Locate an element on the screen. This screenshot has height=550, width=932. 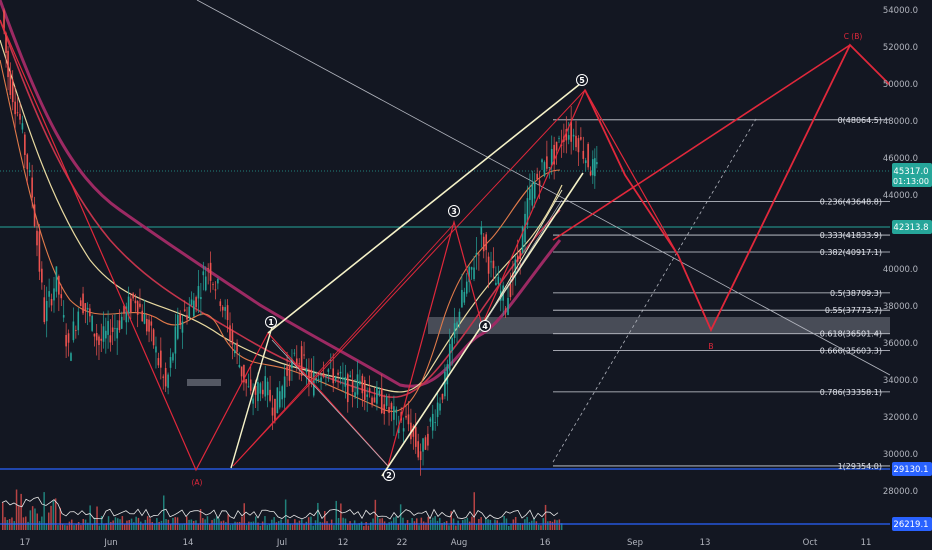
wave-2-marker: 2 is located at coordinates (389, 475).